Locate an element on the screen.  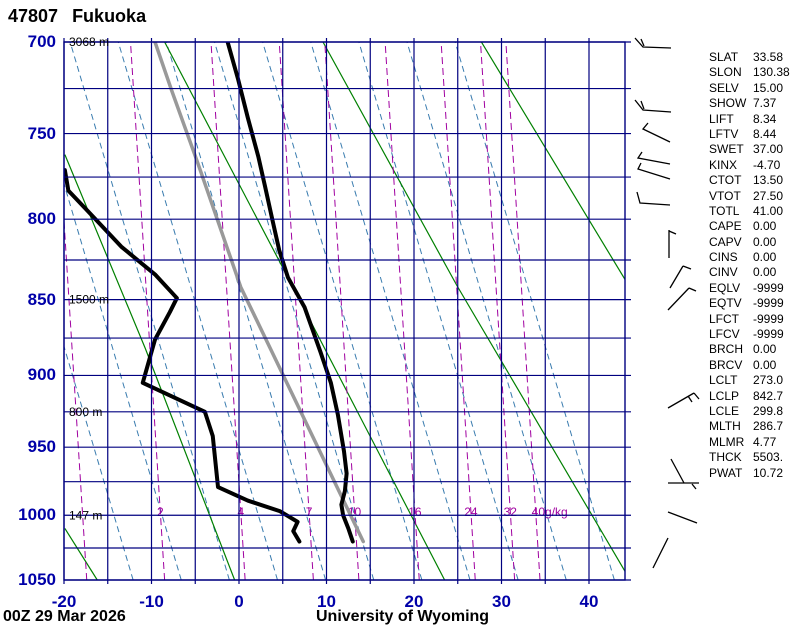
index-value: 5503. is located at coordinates (768, 457).